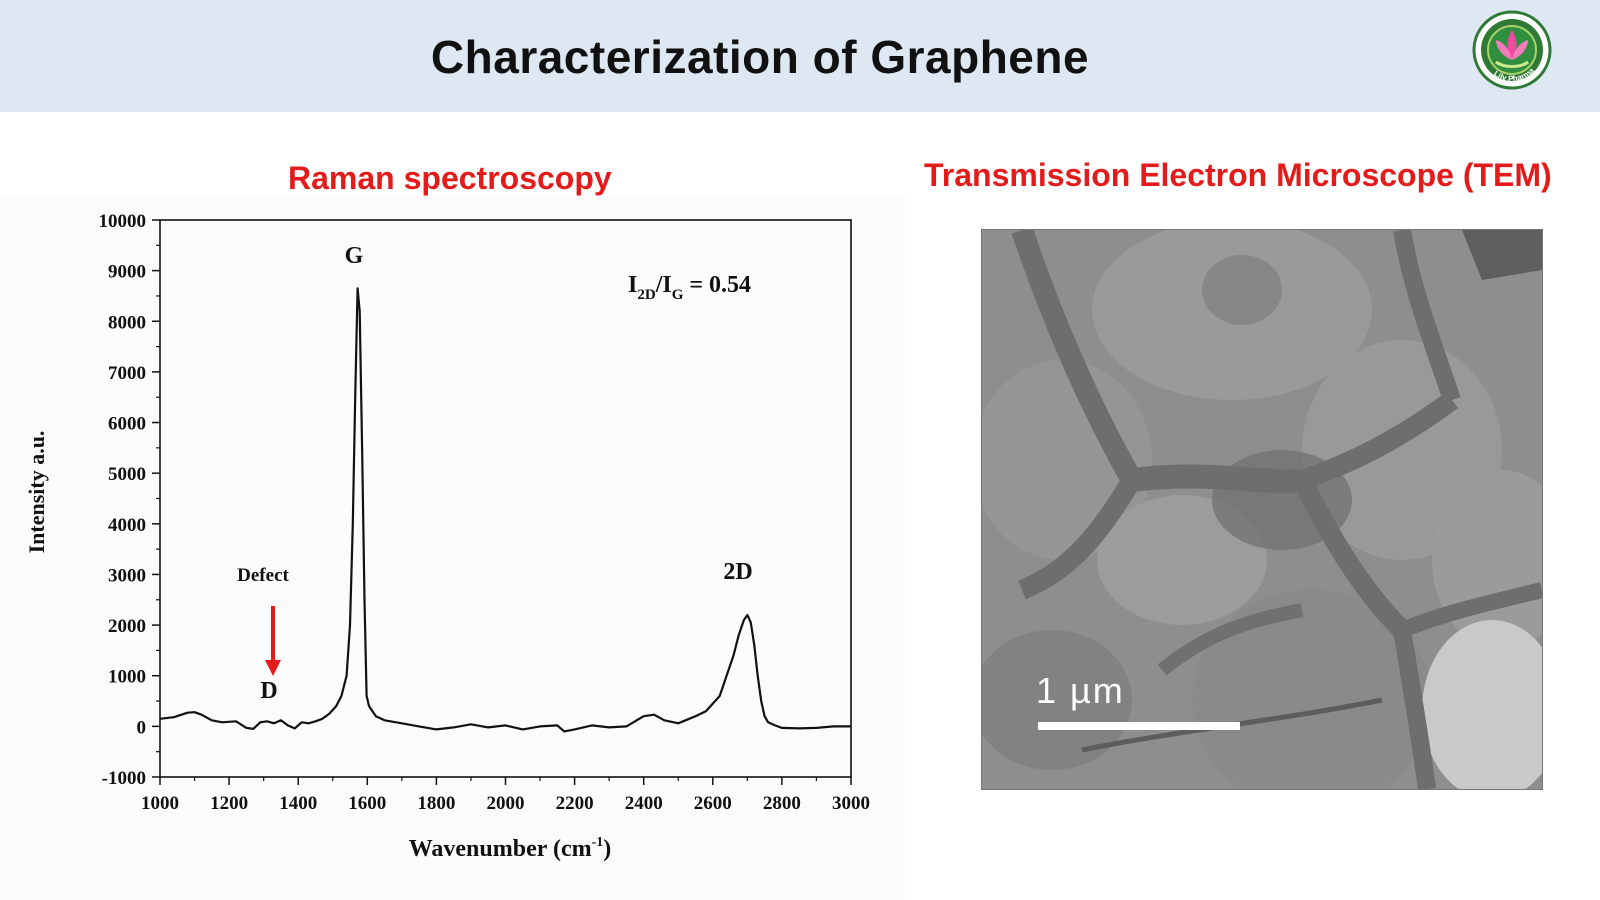 This screenshot has height=900, width=1600. What do you see at coordinates (737, 572) in the screenshot?
I see `2d-peak-label: 2D` at bounding box center [737, 572].